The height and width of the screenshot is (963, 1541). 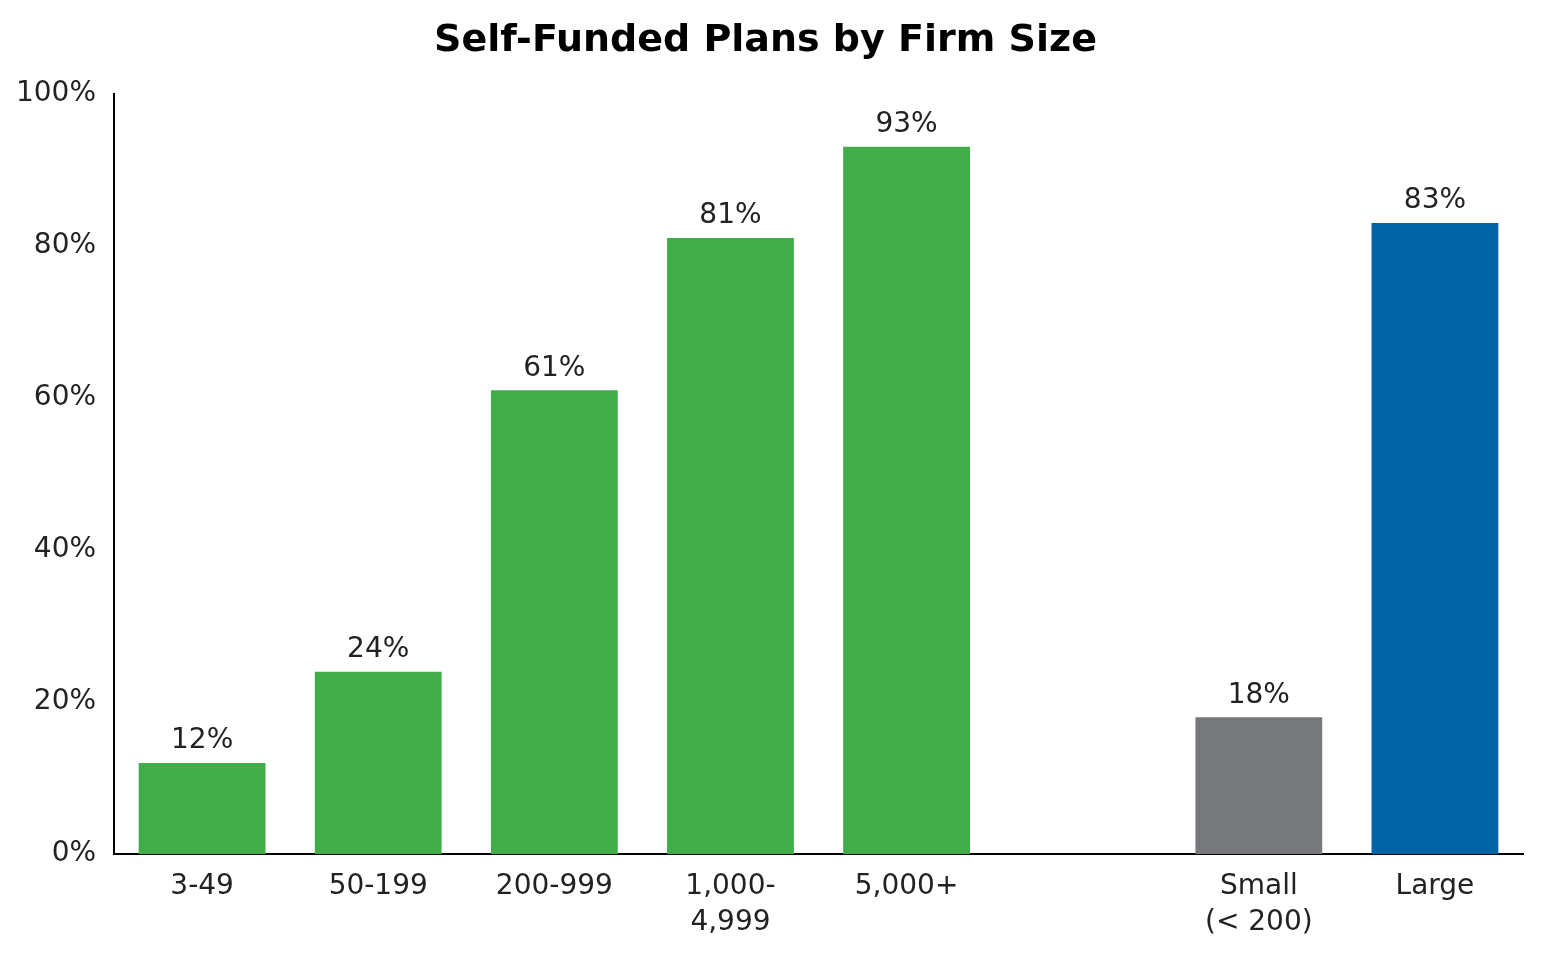 I want to click on data-label: 81%, so click(x=730, y=214).